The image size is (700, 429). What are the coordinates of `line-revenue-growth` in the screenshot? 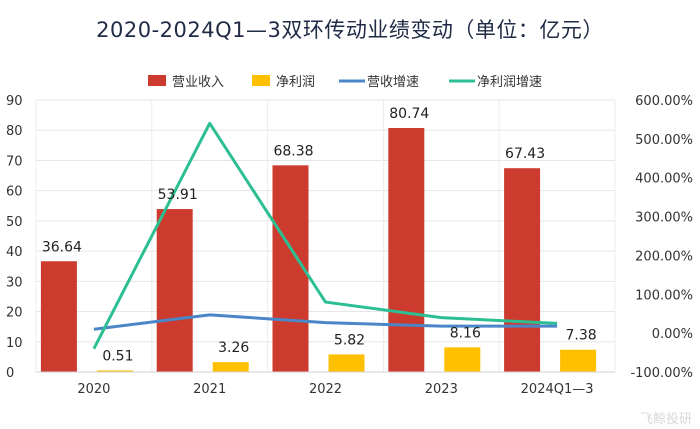 It's located at (325, 322).